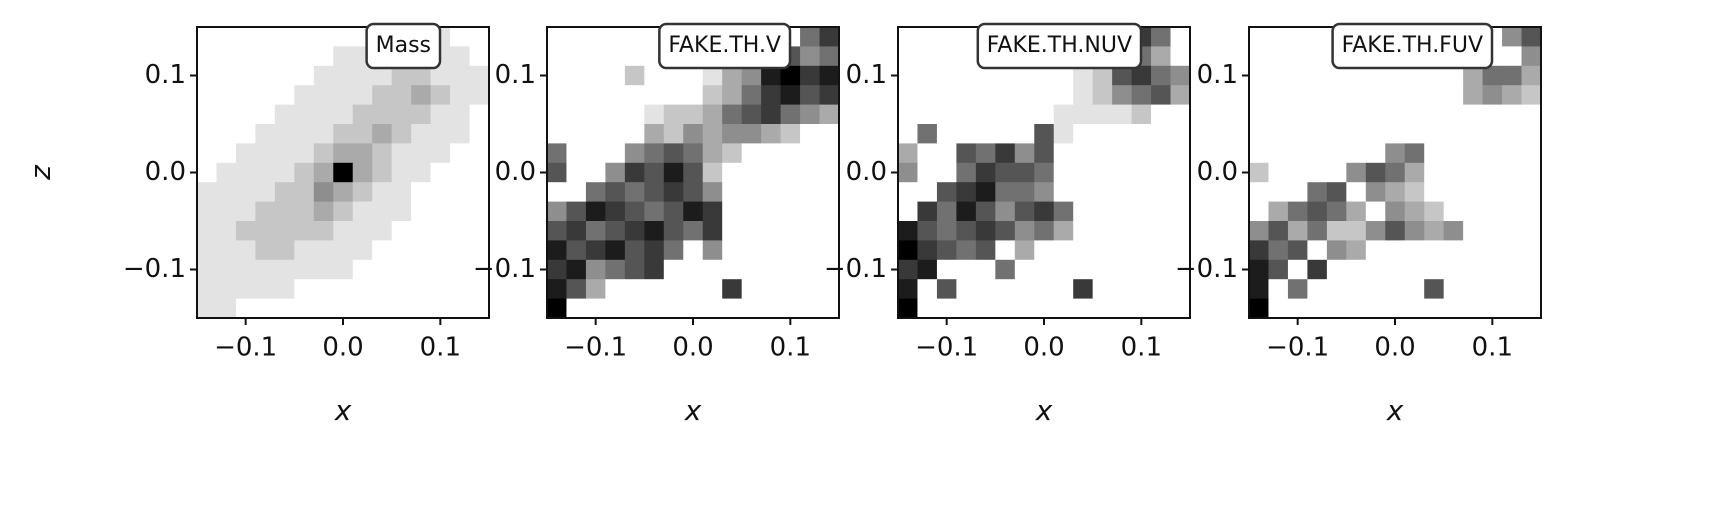 The image size is (1734, 509). What do you see at coordinates (1412, 45) in the screenshot?
I see `panel-title: FAKE.TH.FUV` at bounding box center [1412, 45].